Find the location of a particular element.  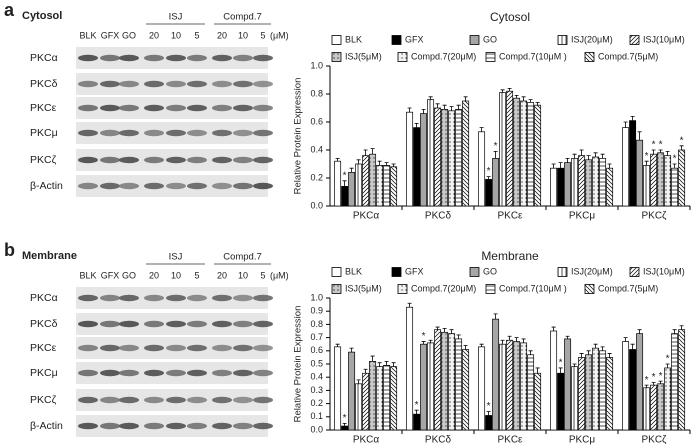

chart-title: Membrane is located at coordinates (510, 256).